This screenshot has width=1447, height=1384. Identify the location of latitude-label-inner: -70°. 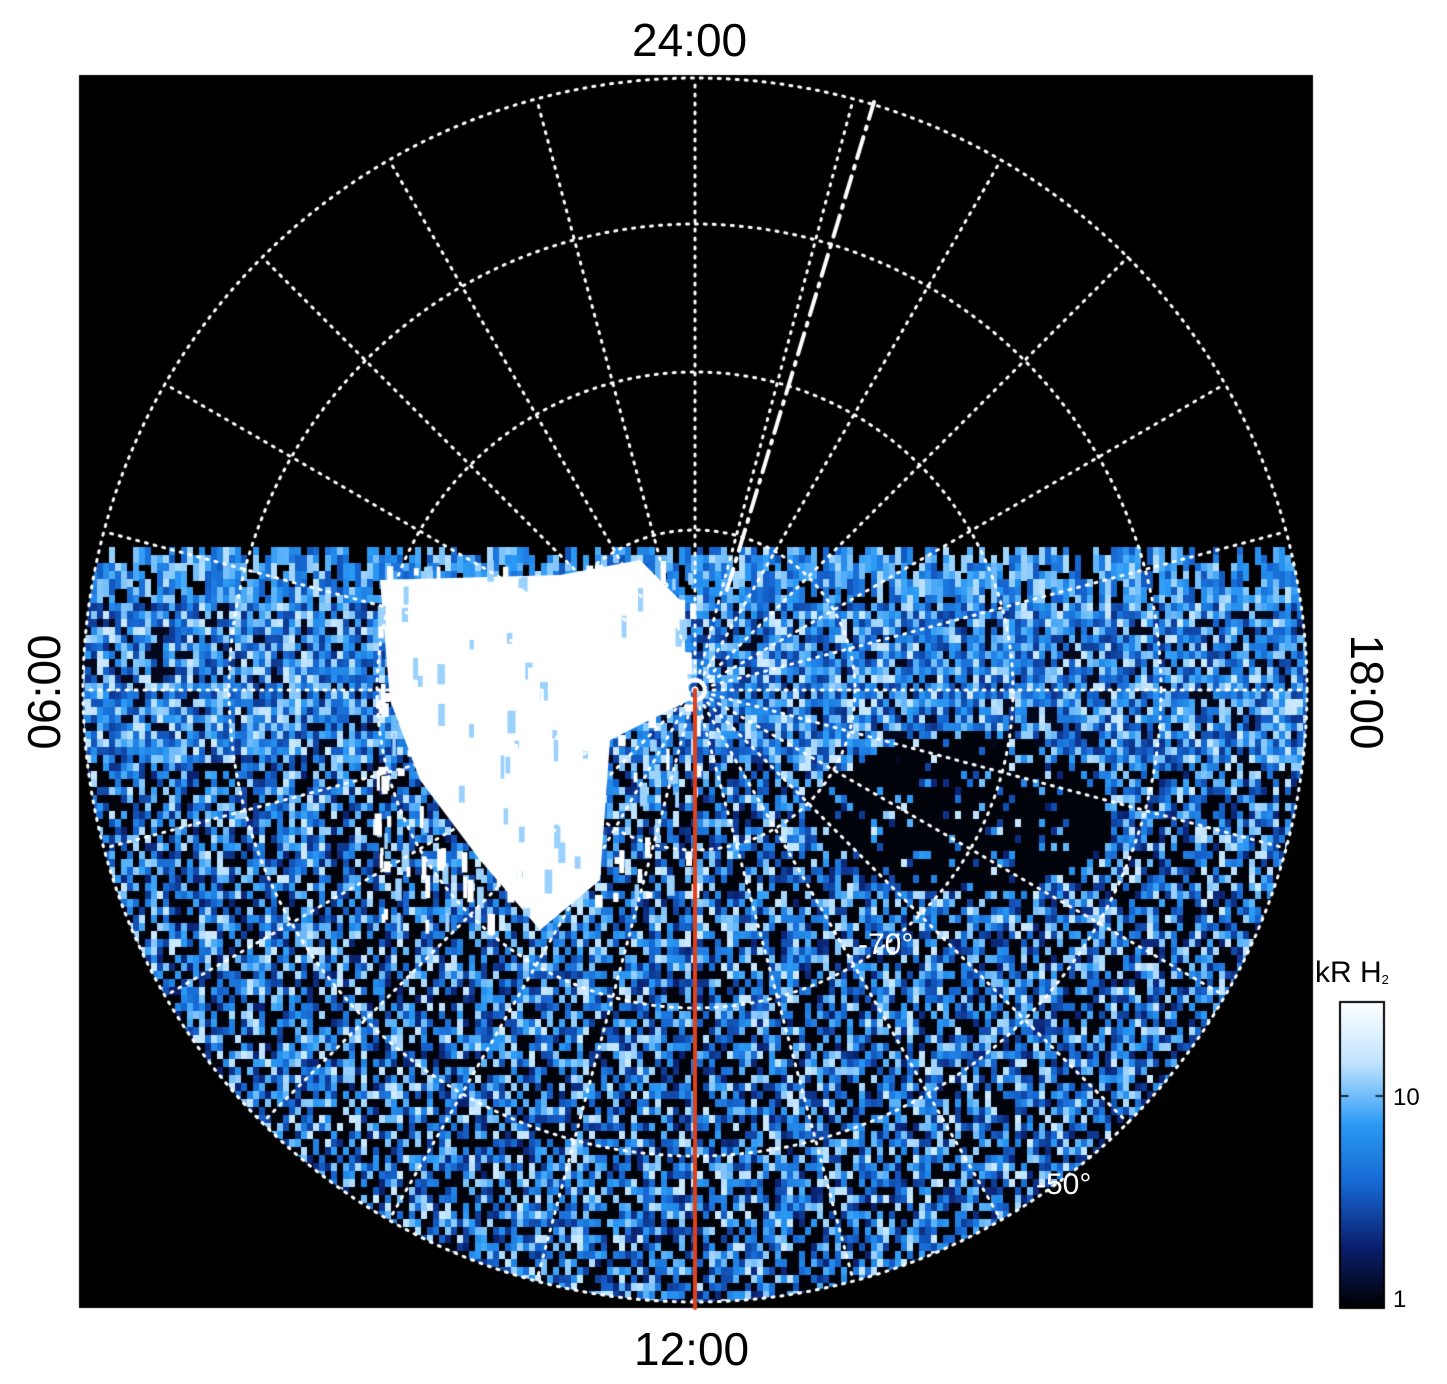
(886, 944).